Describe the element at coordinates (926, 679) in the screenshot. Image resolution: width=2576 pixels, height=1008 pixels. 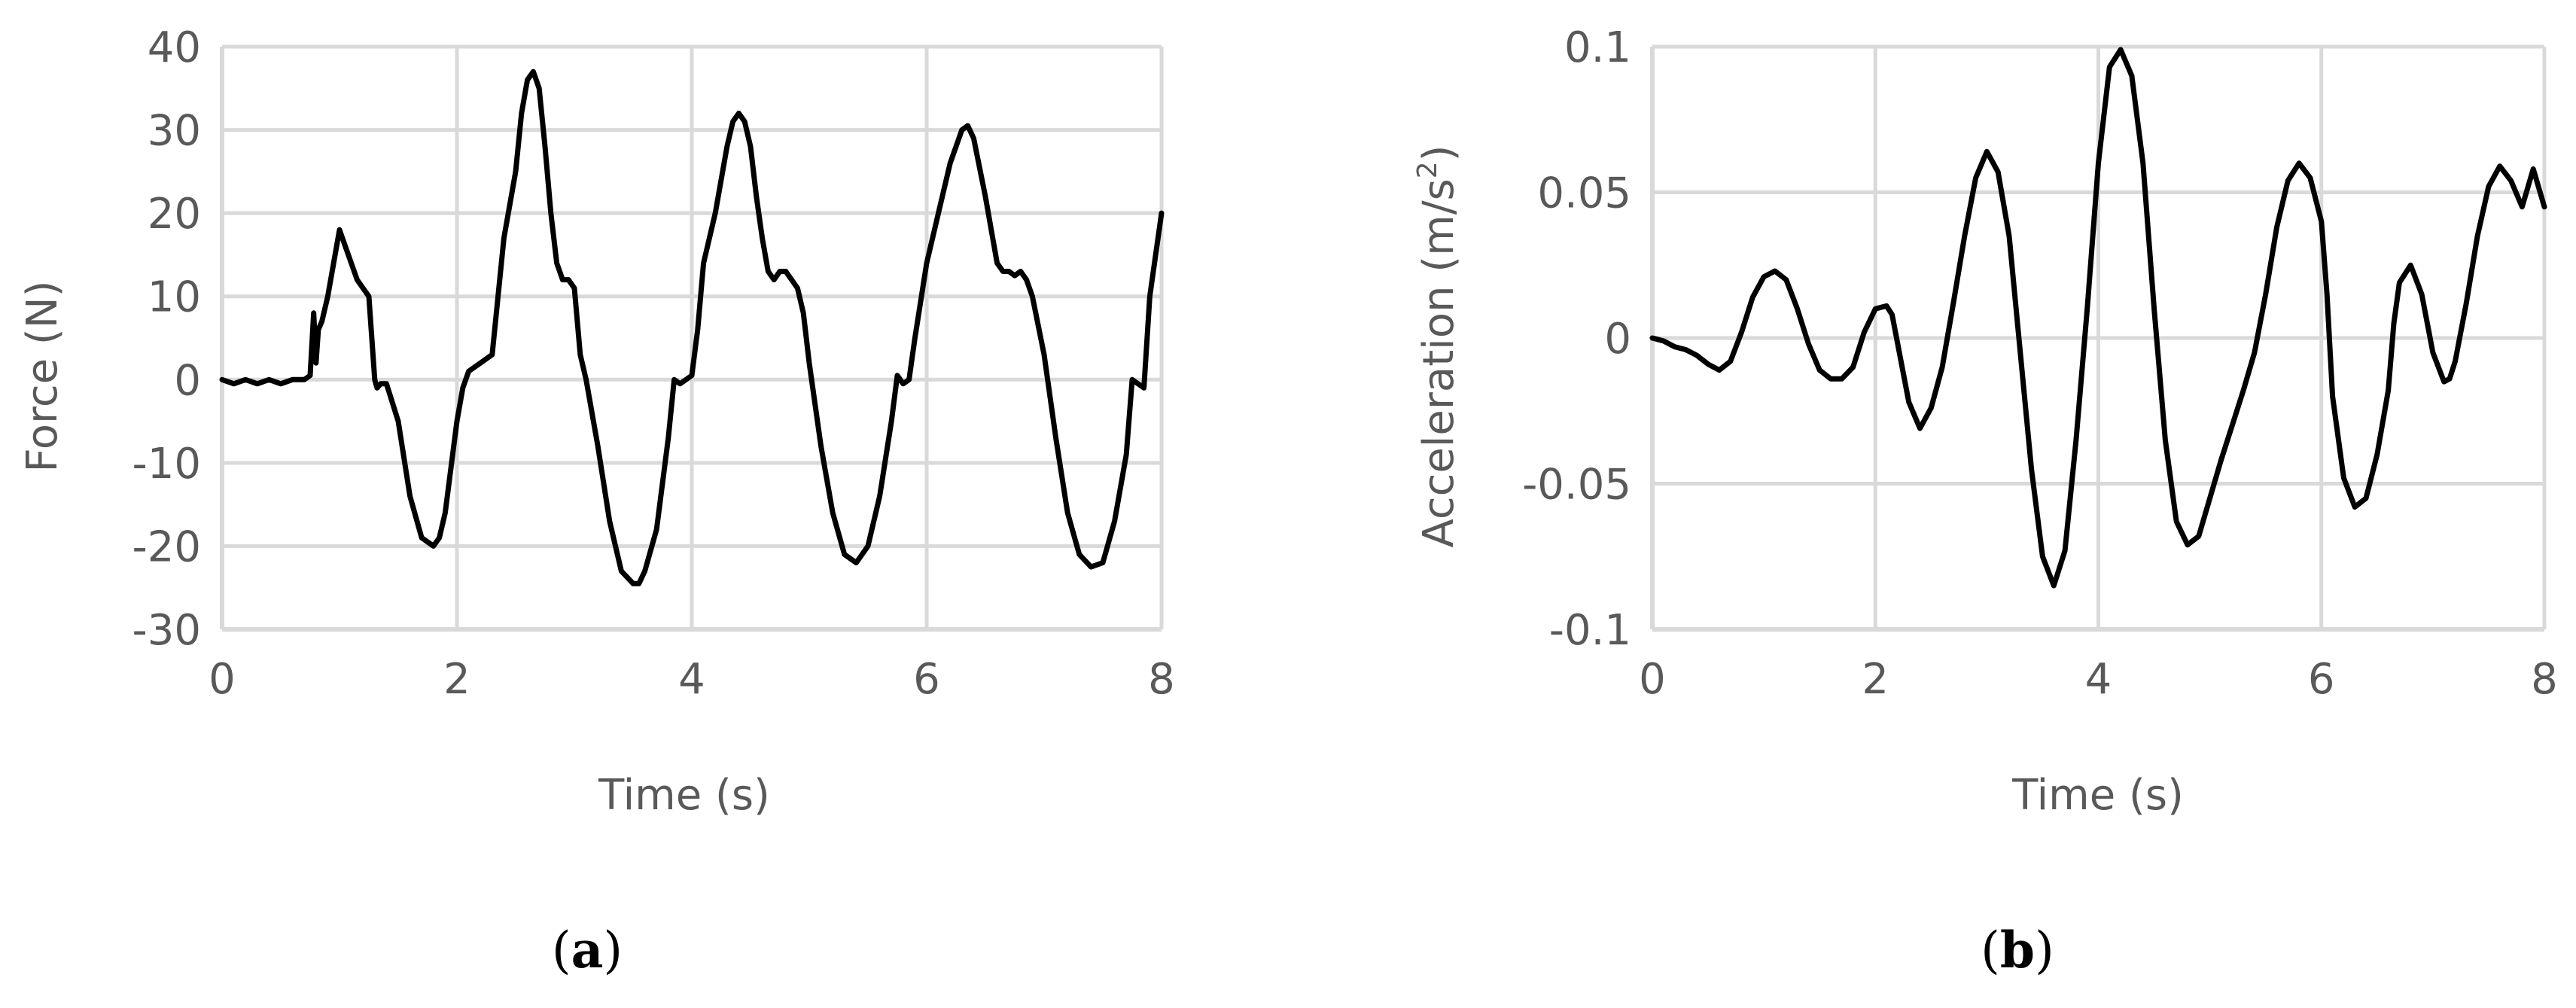
I see `a-x-tick-label: 6` at that location.